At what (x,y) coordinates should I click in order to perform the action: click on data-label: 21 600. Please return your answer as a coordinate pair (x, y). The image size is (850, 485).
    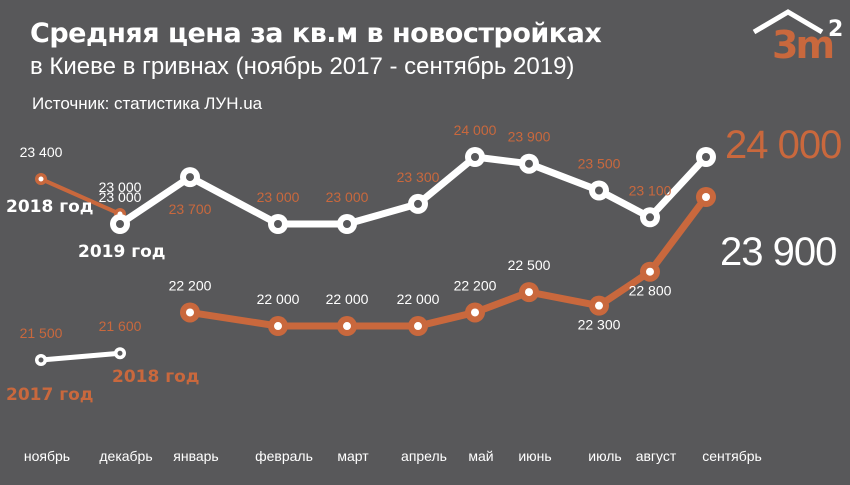
    Looking at the image, I should click on (120, 326).